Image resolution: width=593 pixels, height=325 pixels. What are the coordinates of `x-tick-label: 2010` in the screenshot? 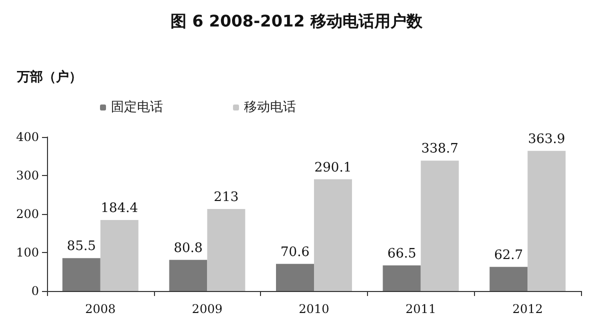 It's located at (314, 309).